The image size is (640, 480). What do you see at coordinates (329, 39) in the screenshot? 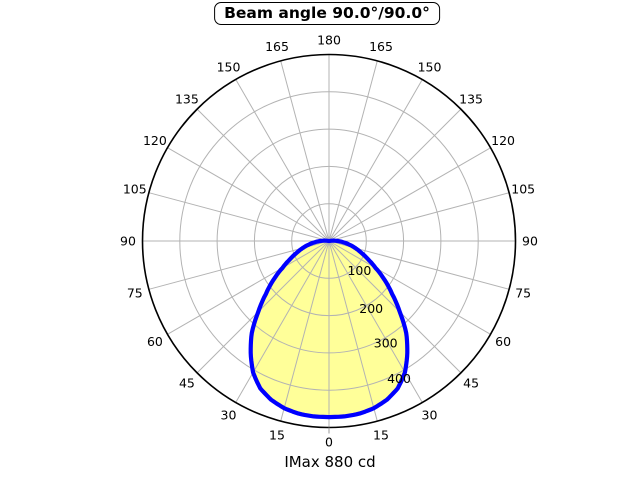
I see `theta-tick-label: 180` at bounding box center [329, 39].